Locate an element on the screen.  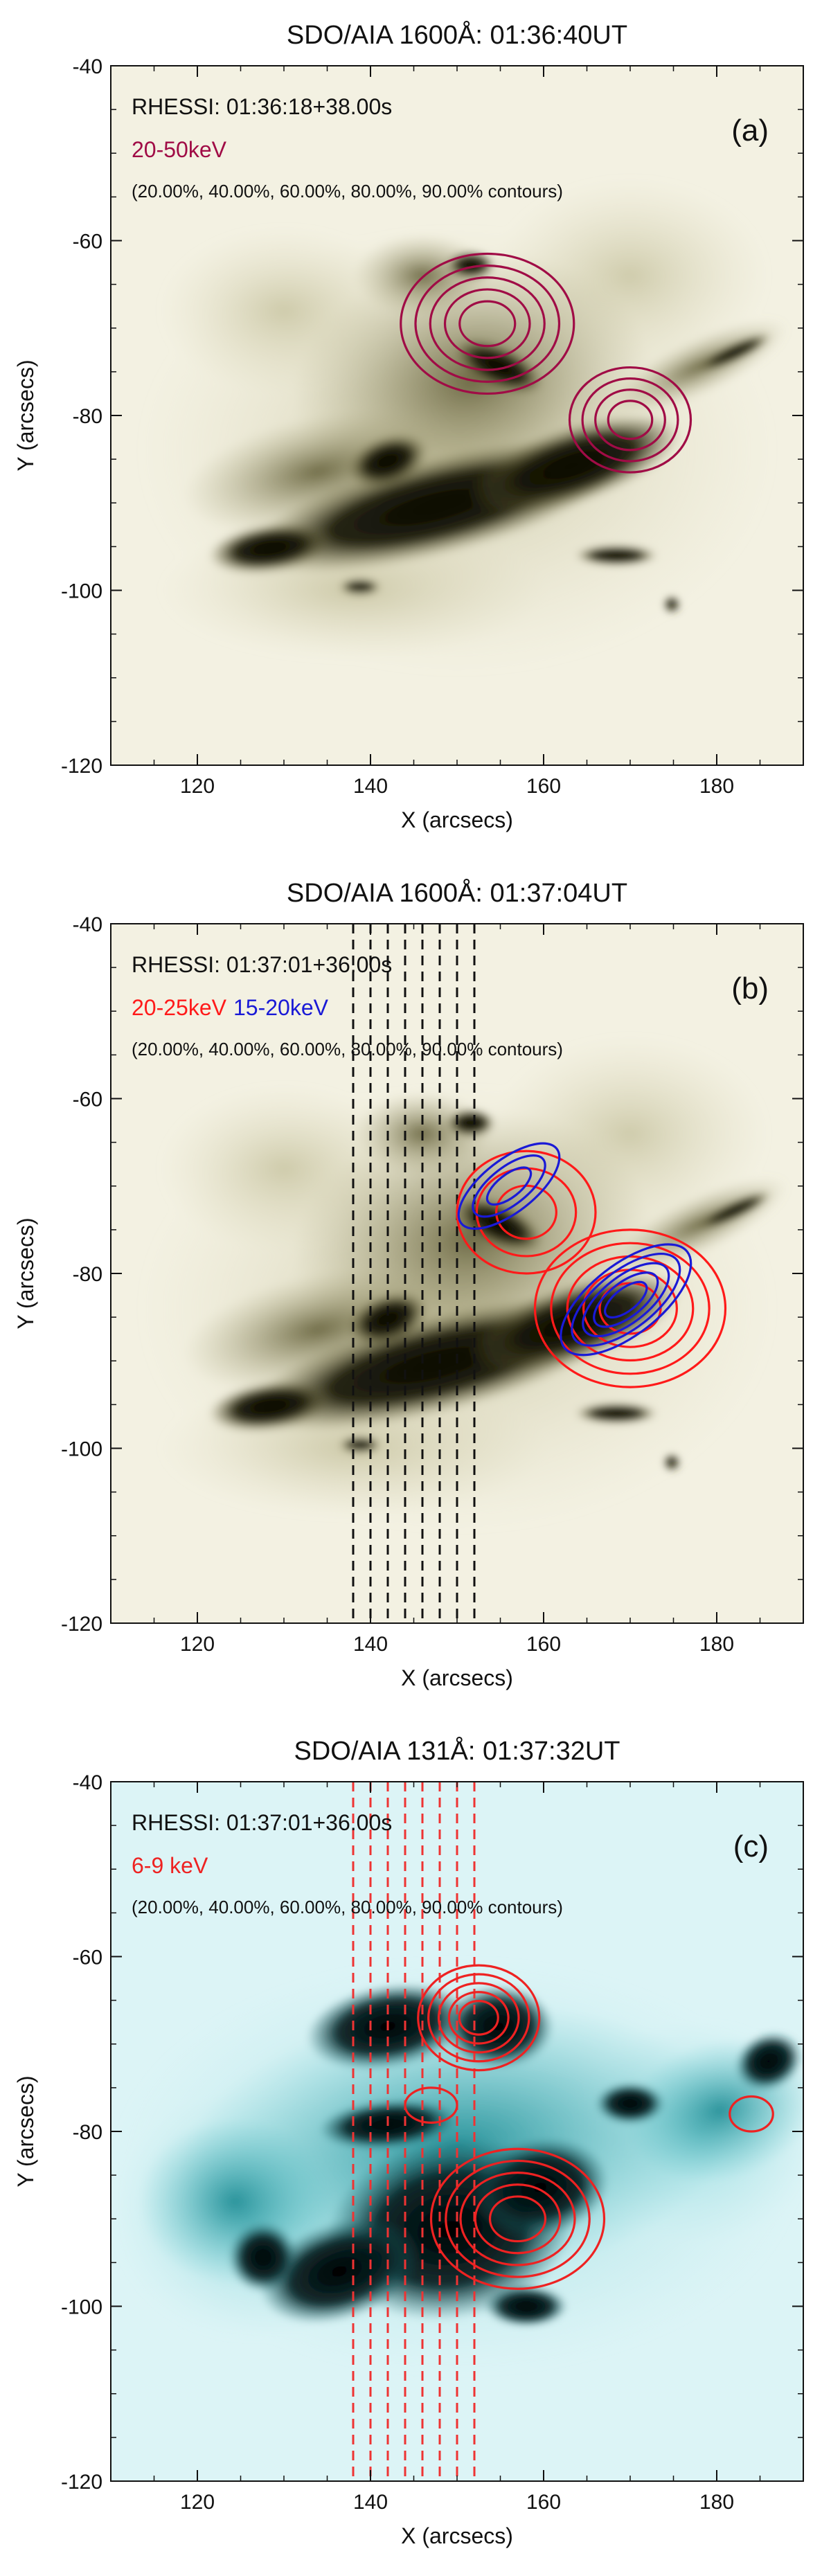
chart-title: SDO/AIA 1600Å: 01:36:40UT is located at coordinates (457, 34).